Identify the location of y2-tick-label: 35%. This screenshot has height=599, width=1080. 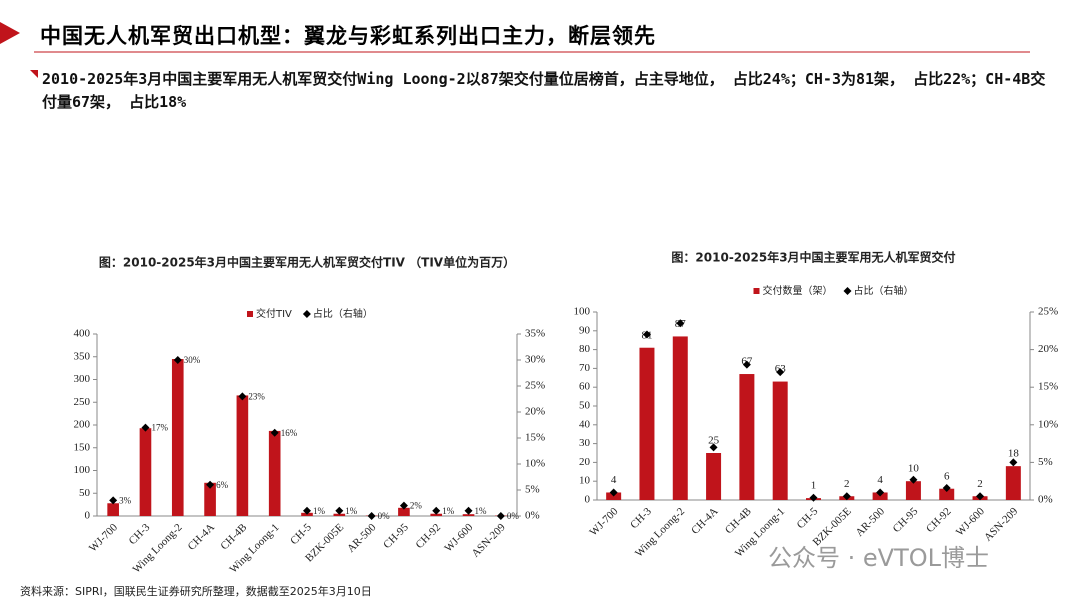
(535, 334).